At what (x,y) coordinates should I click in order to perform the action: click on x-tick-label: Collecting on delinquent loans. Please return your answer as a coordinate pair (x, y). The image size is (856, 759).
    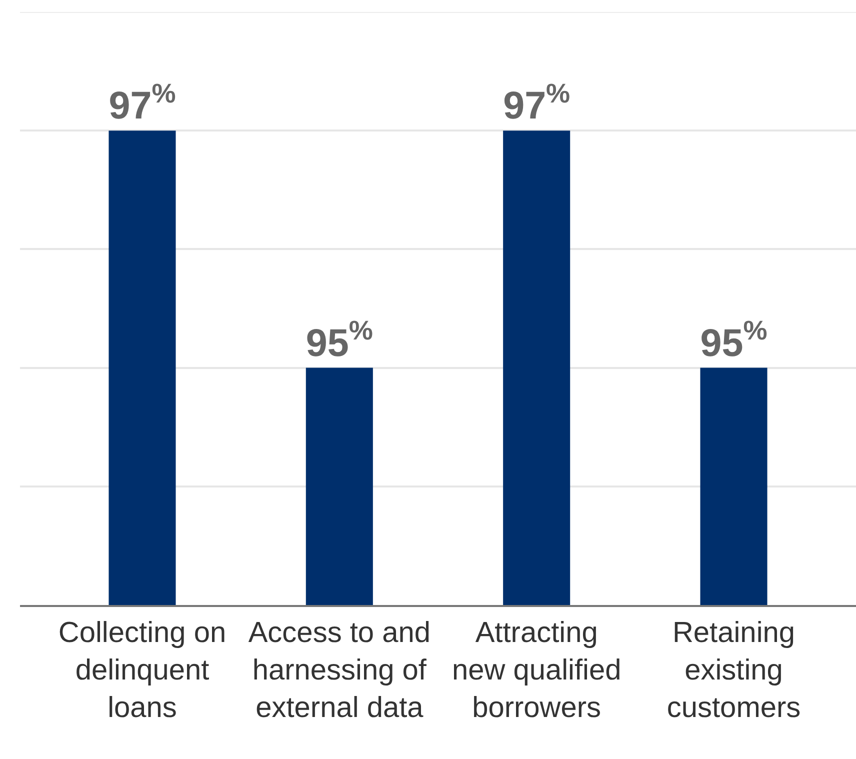
    Looking at the image, I should click on (142, 670).